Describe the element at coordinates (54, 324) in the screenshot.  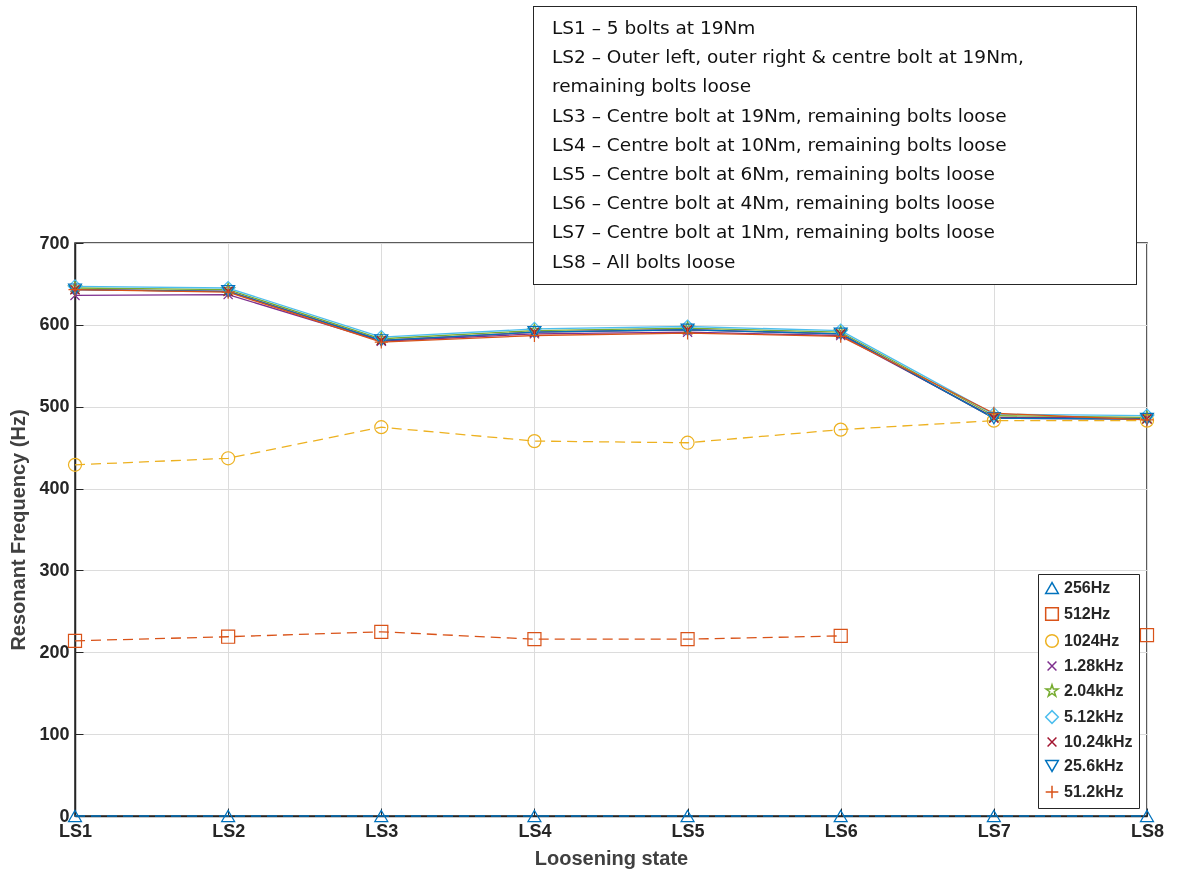
I see `y-tick-label: 600` at that location.